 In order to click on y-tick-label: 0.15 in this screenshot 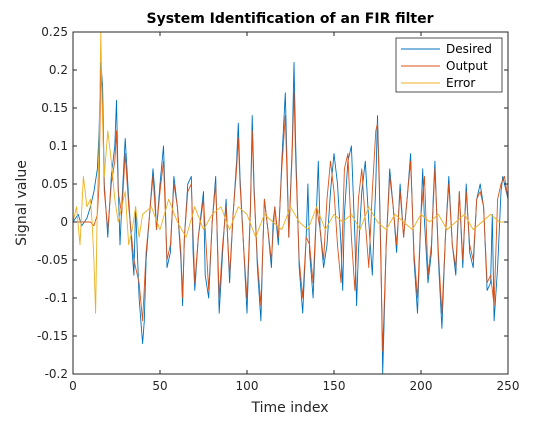, I will do `click(54, 108)`.